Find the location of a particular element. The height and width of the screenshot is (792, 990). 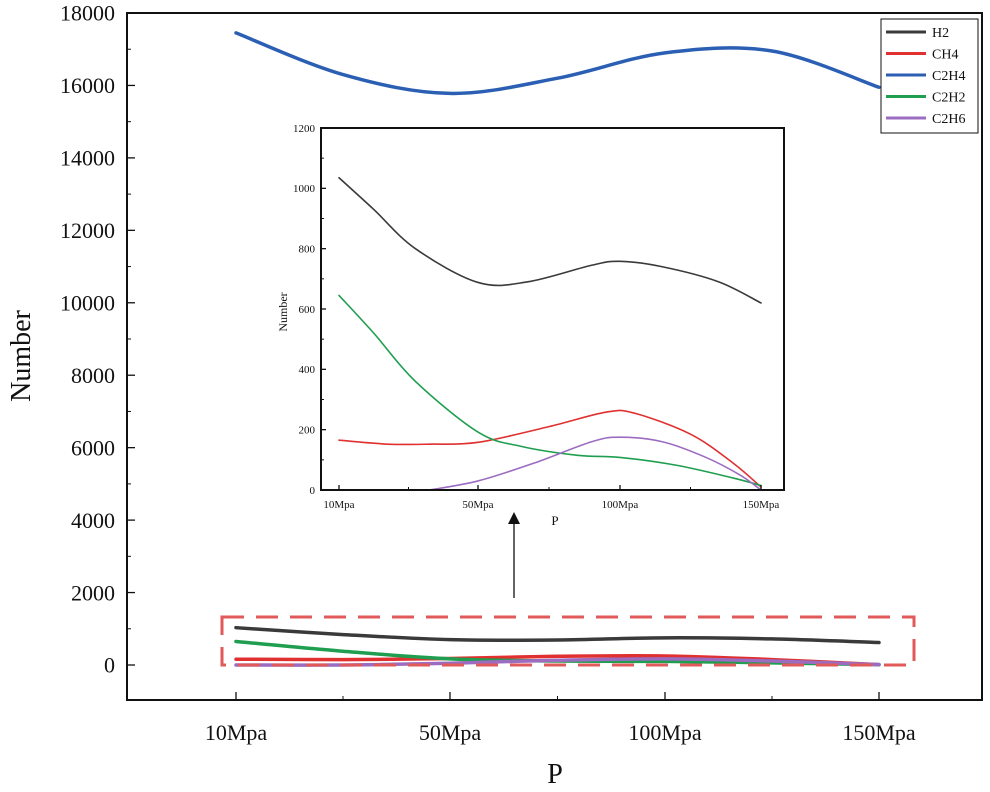

inset-y-tick-label: 1200 is located at coordinates (304, 129).